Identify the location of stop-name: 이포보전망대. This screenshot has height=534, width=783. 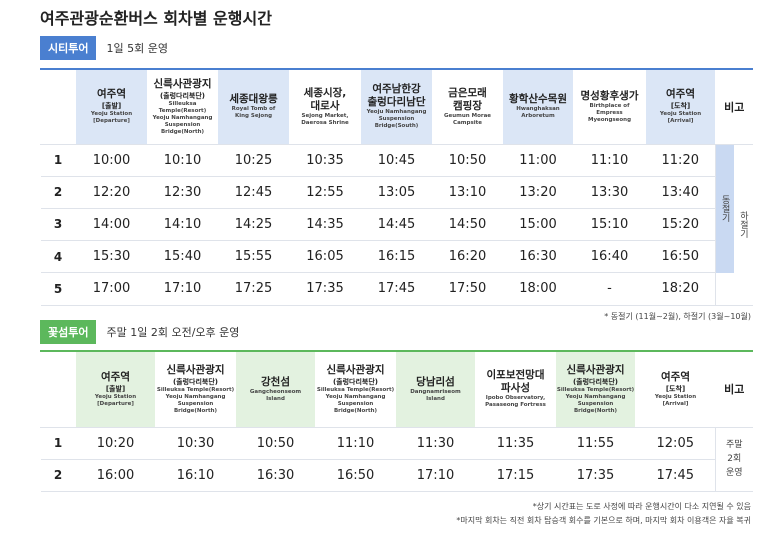
(515, 375).